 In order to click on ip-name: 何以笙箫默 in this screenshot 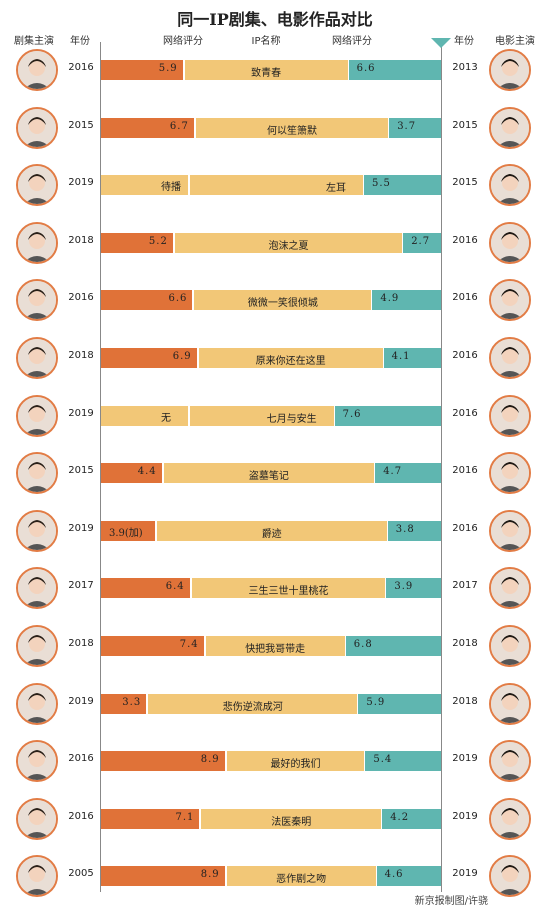, I will do `click(292, 131)`.